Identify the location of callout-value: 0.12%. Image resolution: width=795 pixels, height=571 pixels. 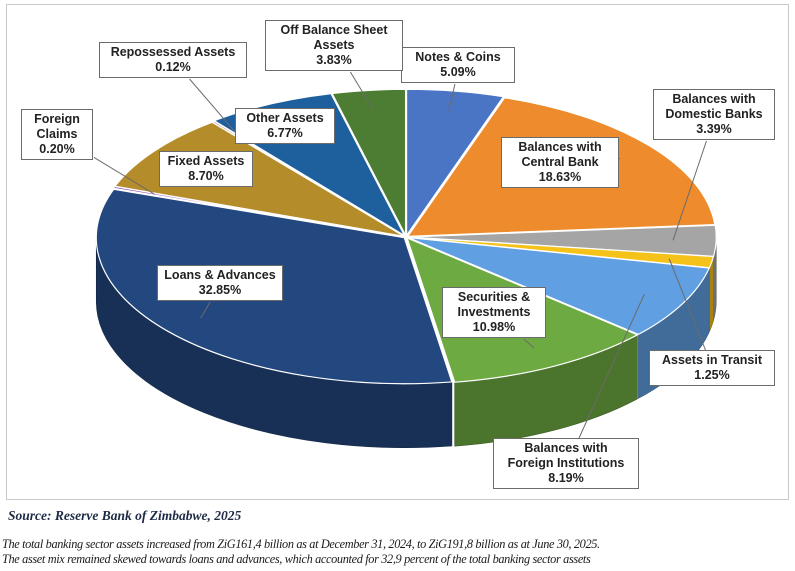
(173, 67).